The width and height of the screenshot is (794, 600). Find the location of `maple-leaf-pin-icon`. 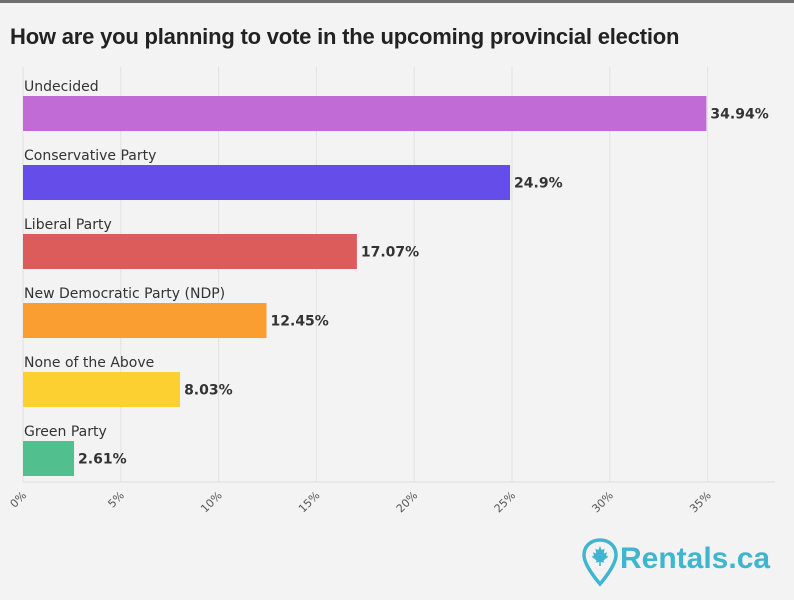

maple-leaf-pin-icon is located at coordinates (600, 562).